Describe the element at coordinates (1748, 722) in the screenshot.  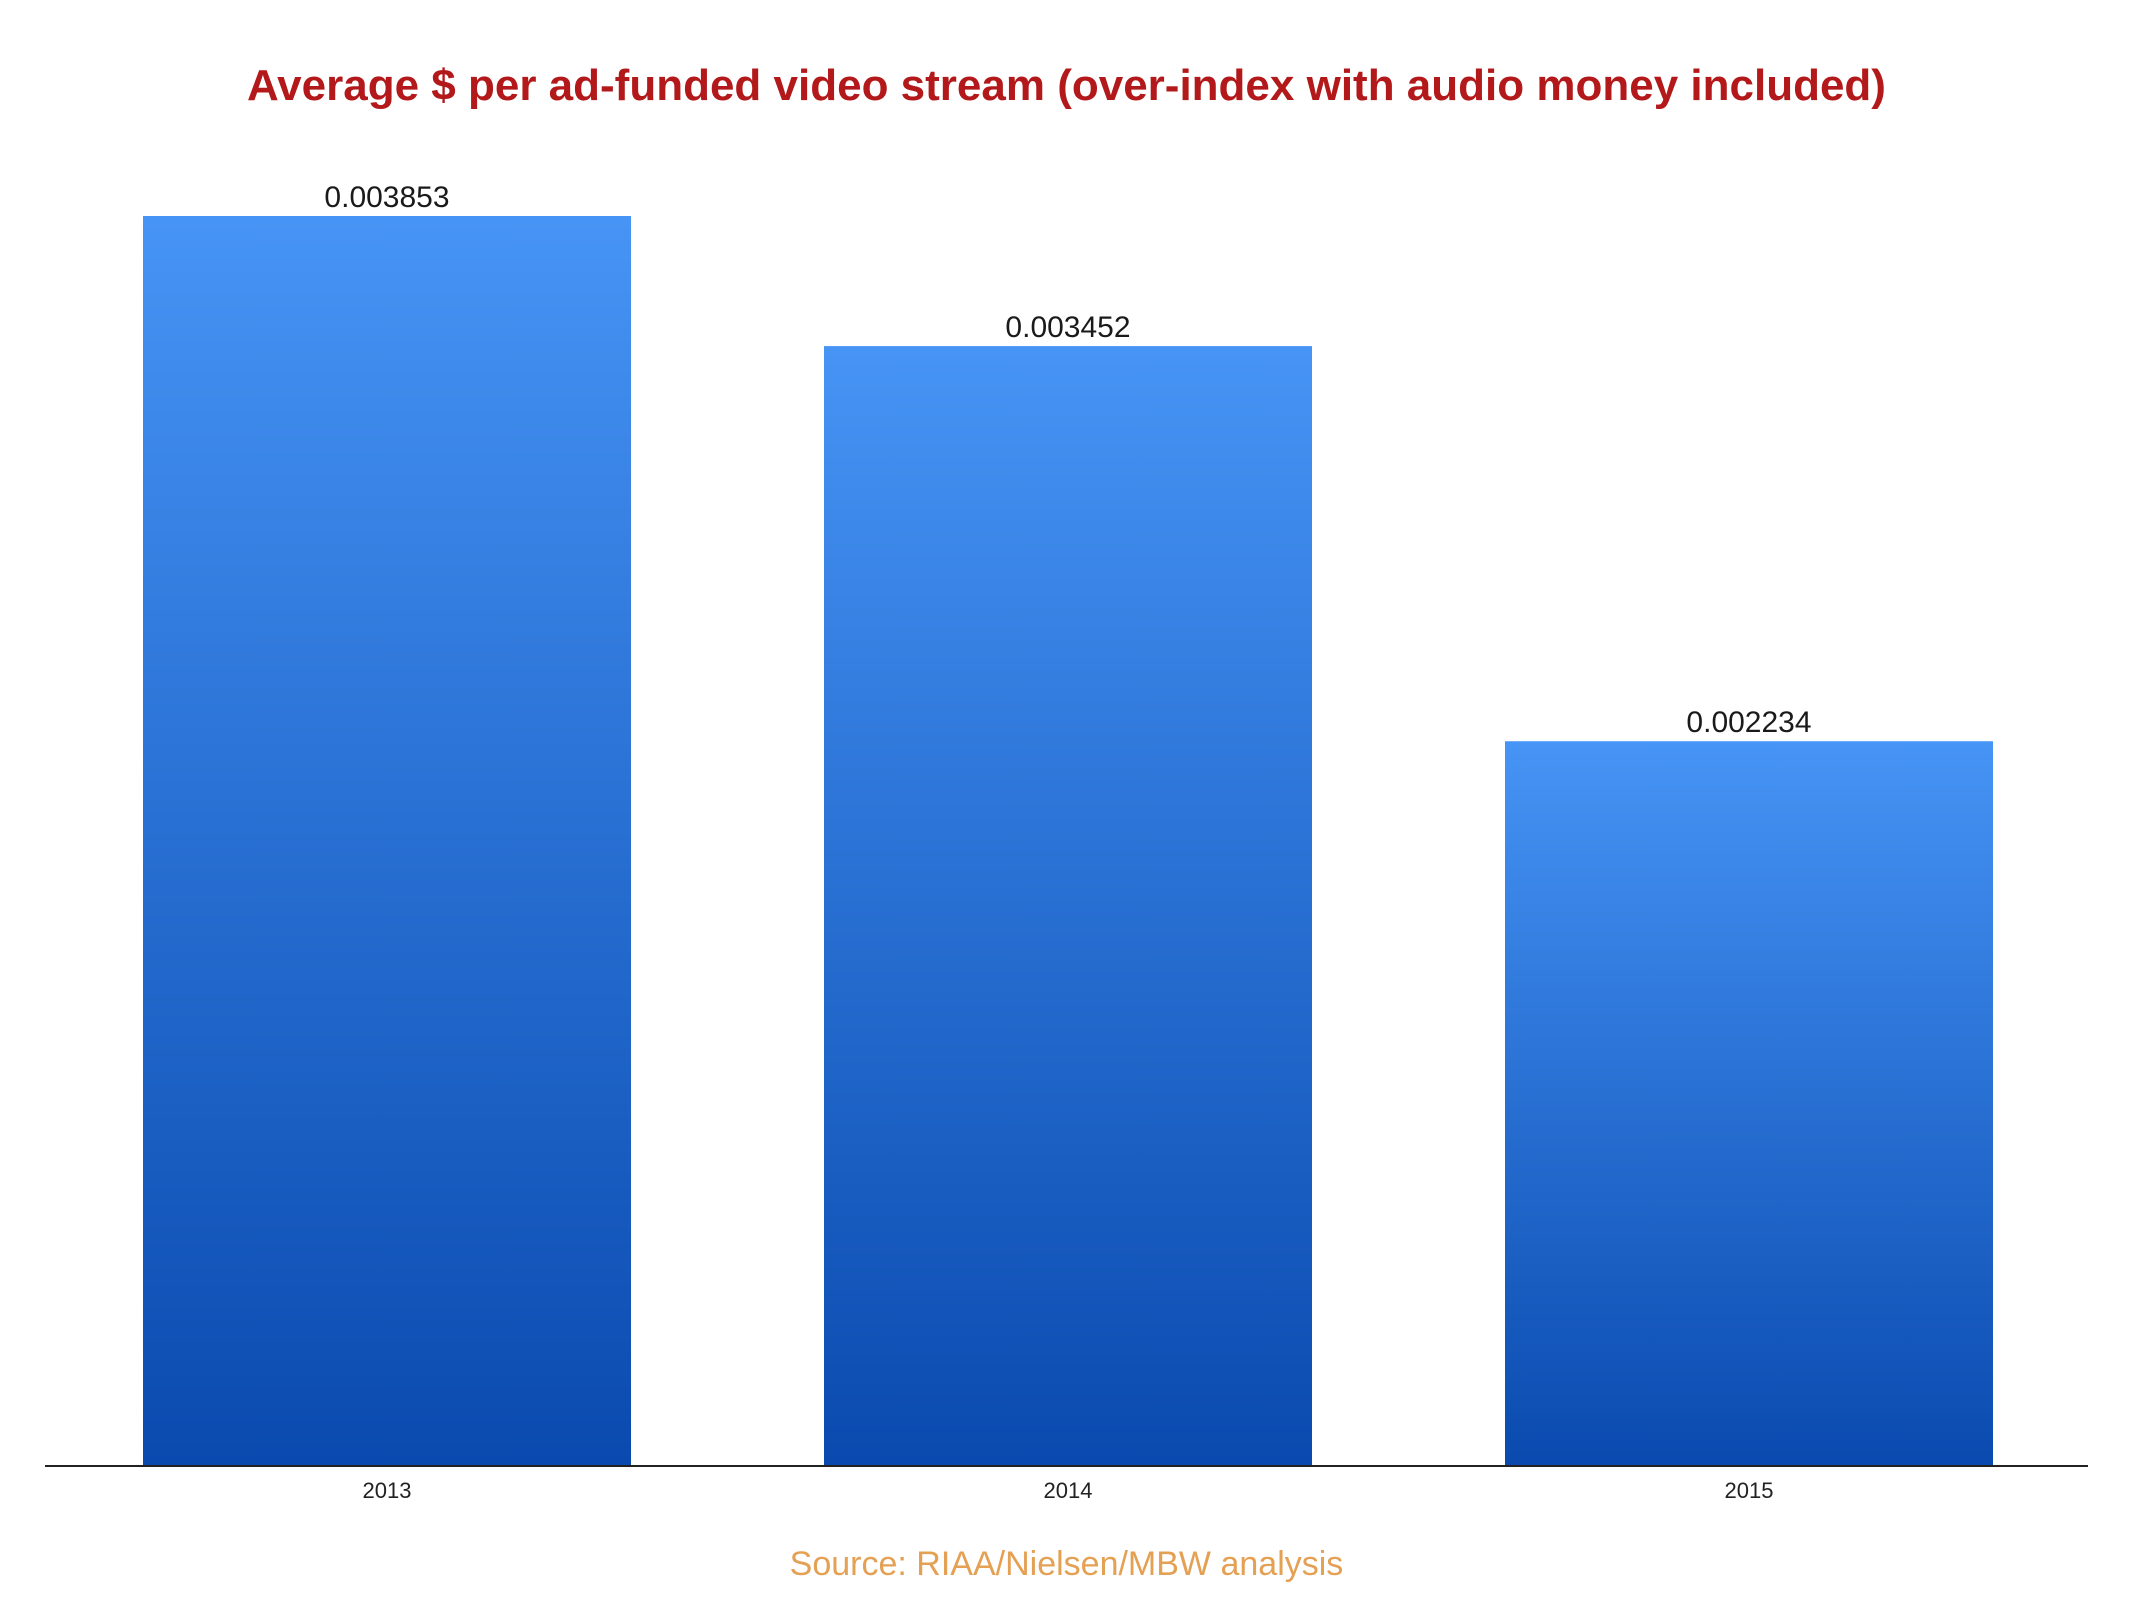
I see `data-label-2015: 0.002234` at that location.